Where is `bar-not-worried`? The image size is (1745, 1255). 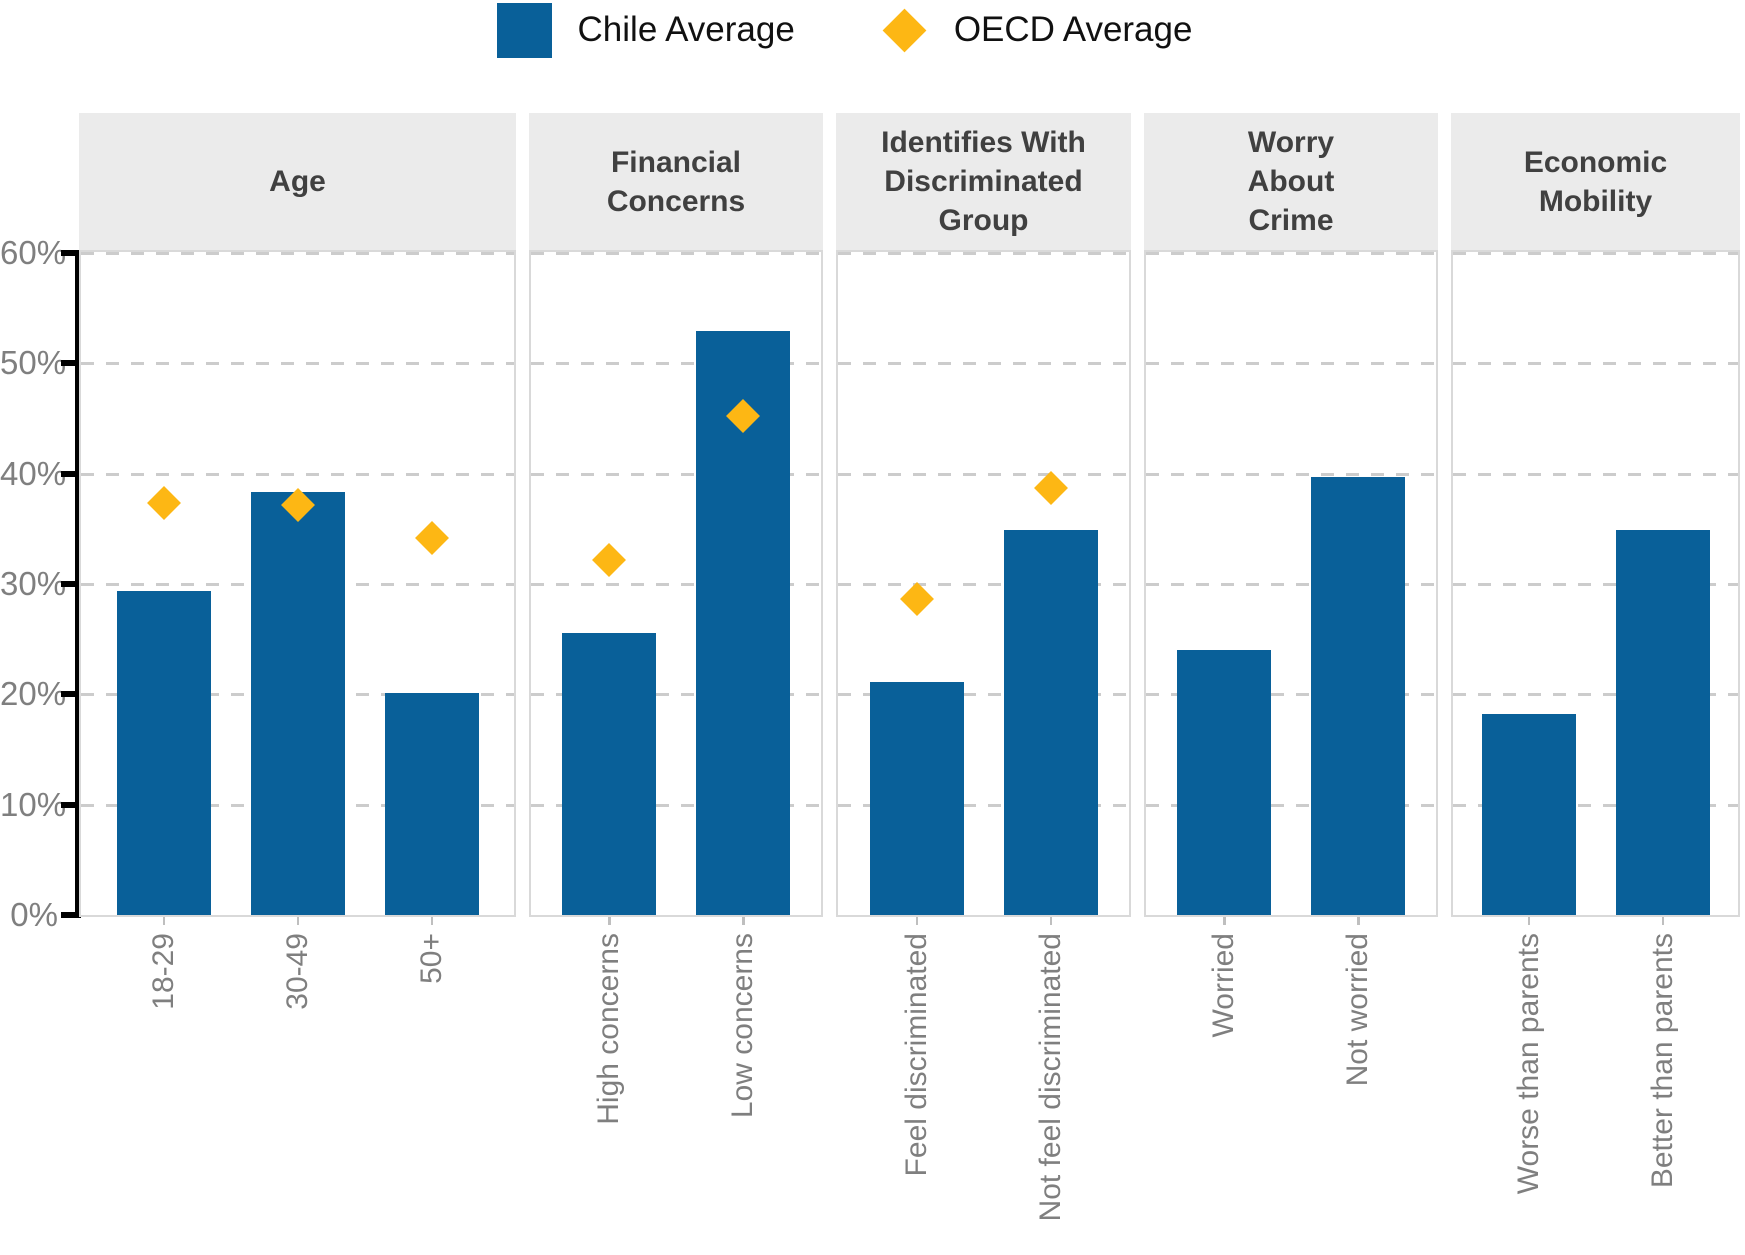
bar-not-worried is located at coordinates (1358, 695).